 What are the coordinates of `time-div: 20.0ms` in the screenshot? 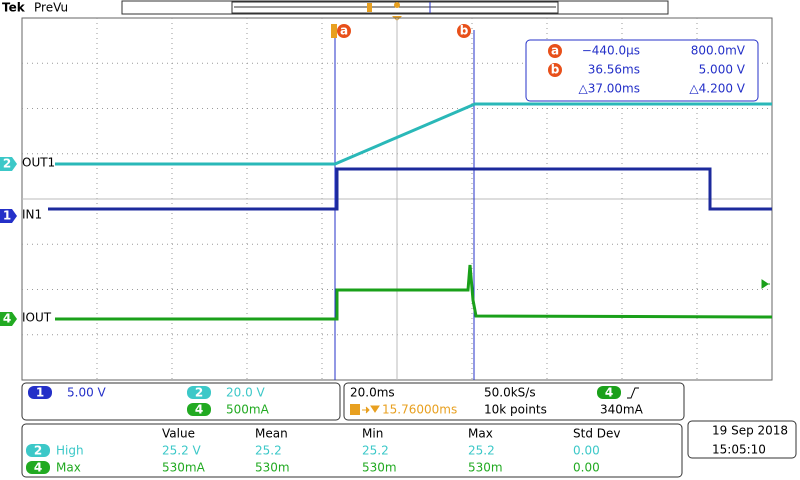 It's located at (372, 393).